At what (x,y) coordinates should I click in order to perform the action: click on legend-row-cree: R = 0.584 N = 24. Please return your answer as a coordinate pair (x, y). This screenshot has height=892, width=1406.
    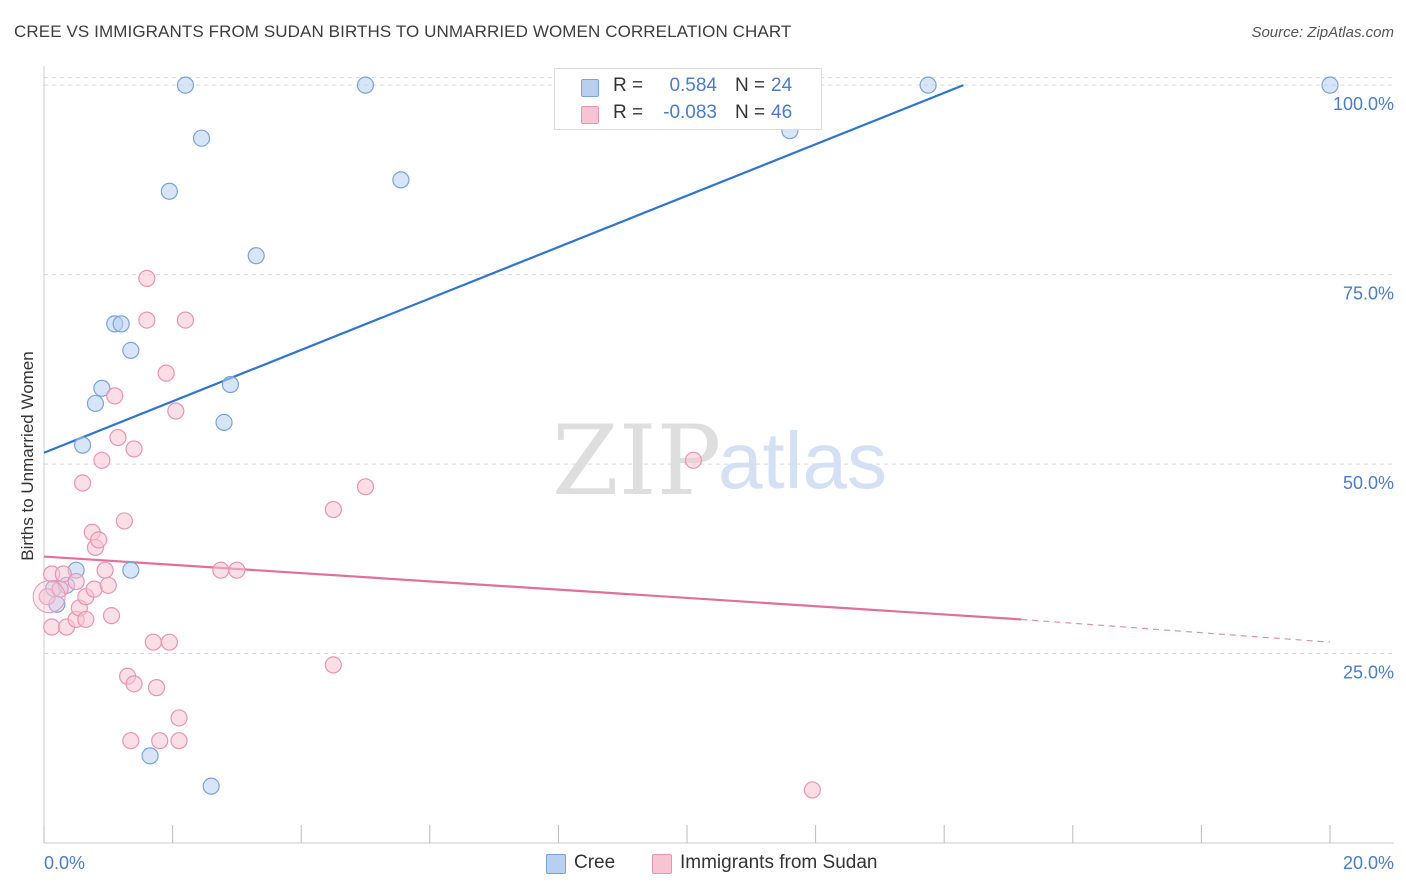
    Looking at the image, I should click on (689, 87).